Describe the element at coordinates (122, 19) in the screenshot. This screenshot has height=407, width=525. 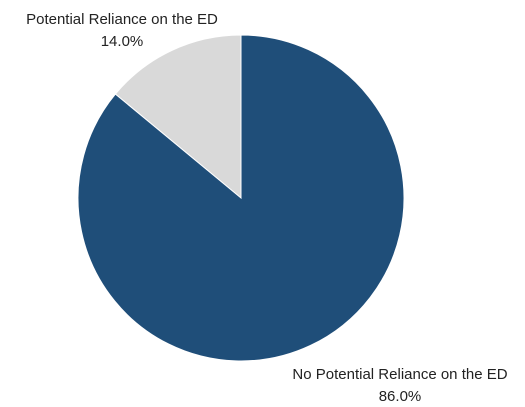
I see `slice-label-potential-reliance: Potential Reliance on the ED` at that location.